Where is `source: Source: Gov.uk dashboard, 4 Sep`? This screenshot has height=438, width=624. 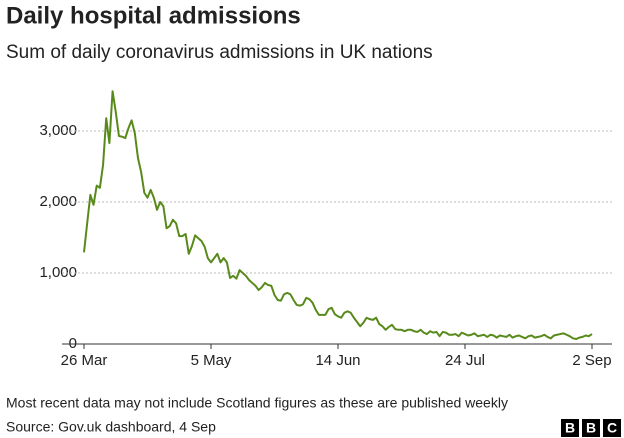 source: Source: Gov.uk dashboard, 4 Sep is located at coordinates (111, 427).